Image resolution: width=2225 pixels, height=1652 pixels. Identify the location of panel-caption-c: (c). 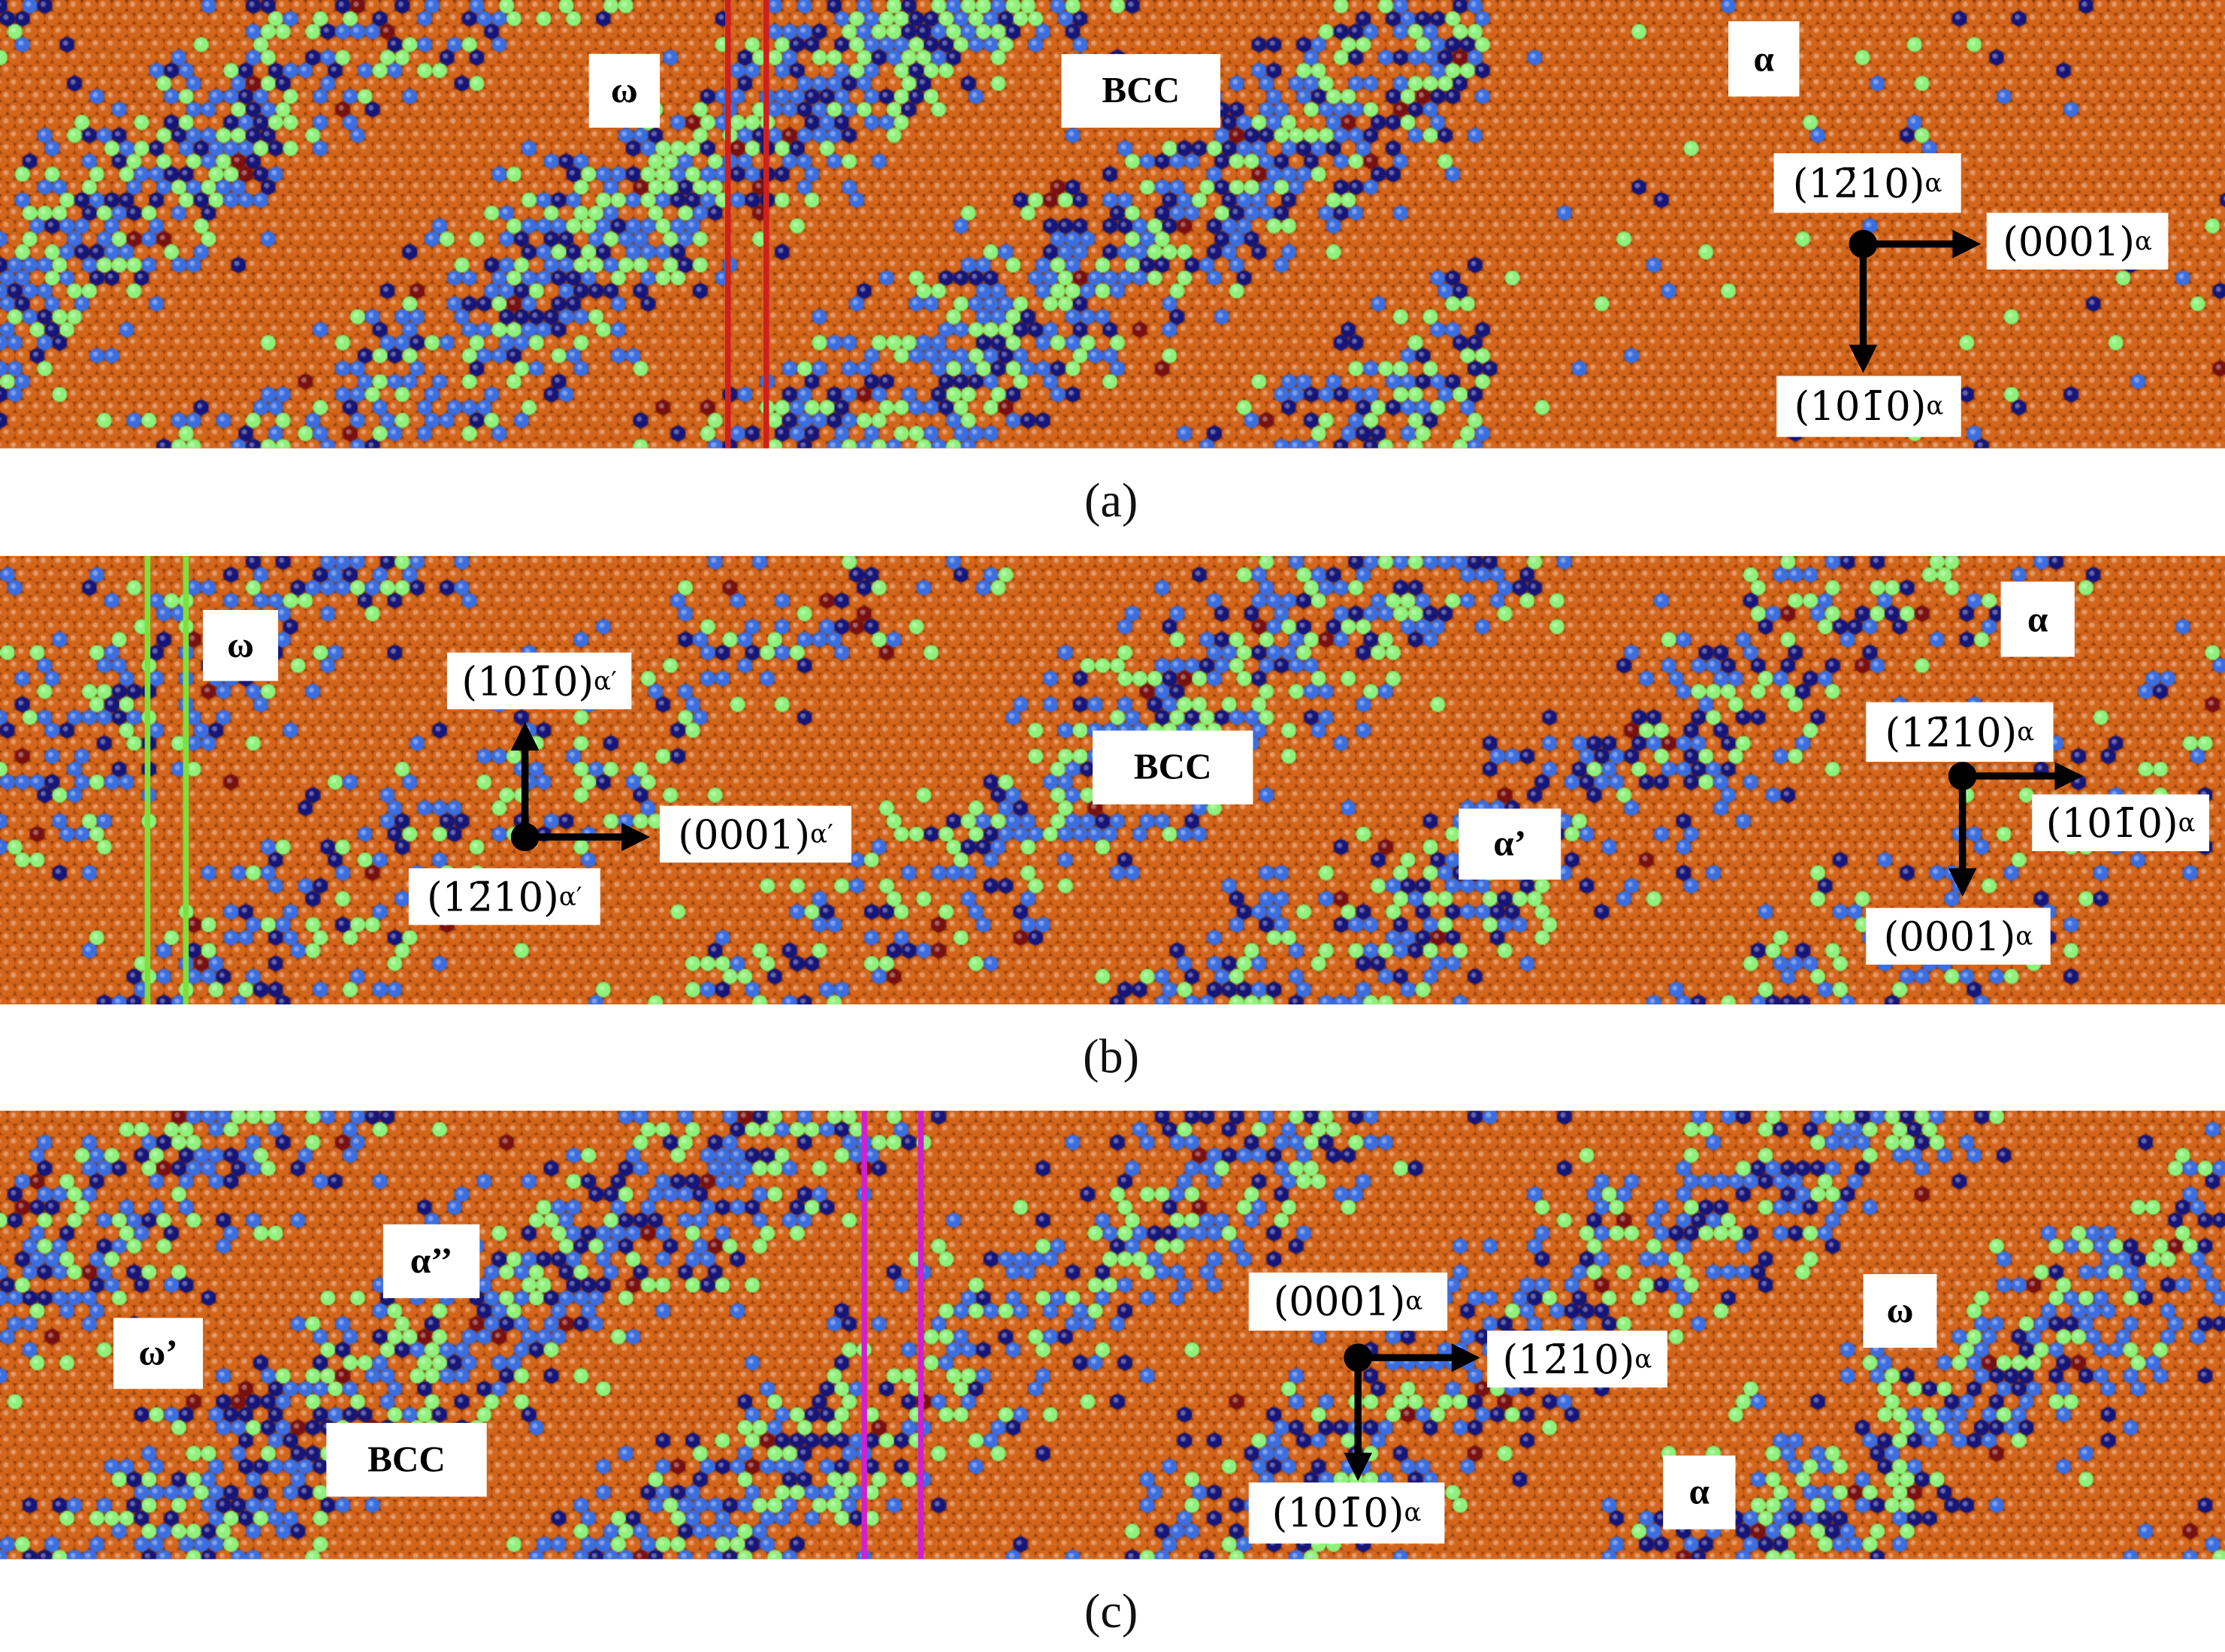
(1111, 1613).